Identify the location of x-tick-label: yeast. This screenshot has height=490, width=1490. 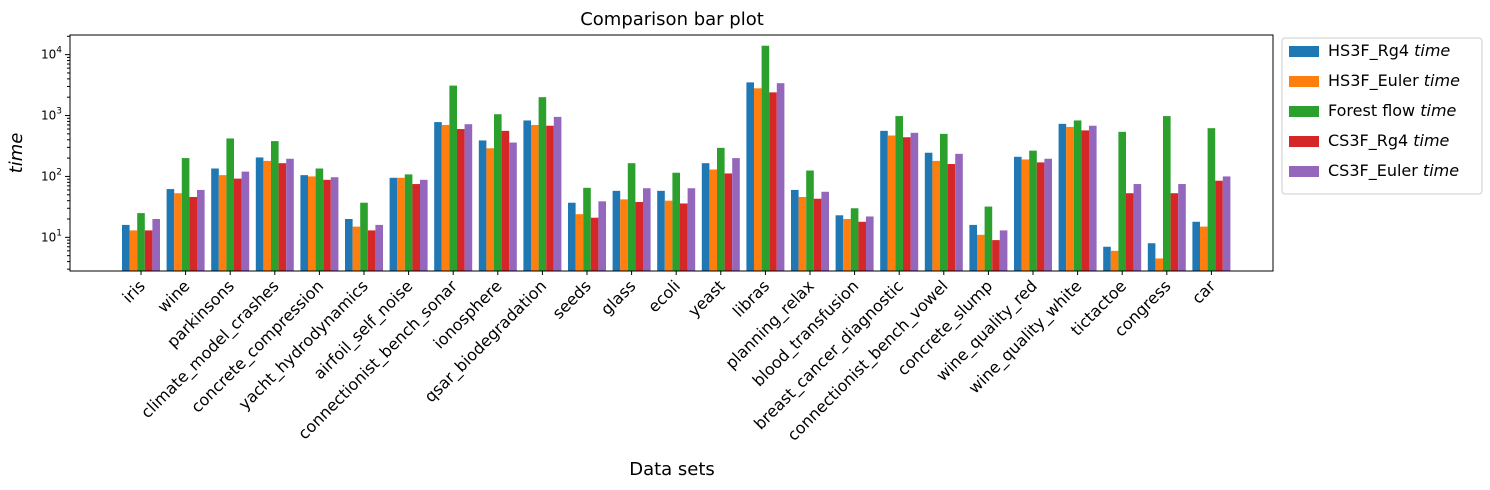
(706, 298).